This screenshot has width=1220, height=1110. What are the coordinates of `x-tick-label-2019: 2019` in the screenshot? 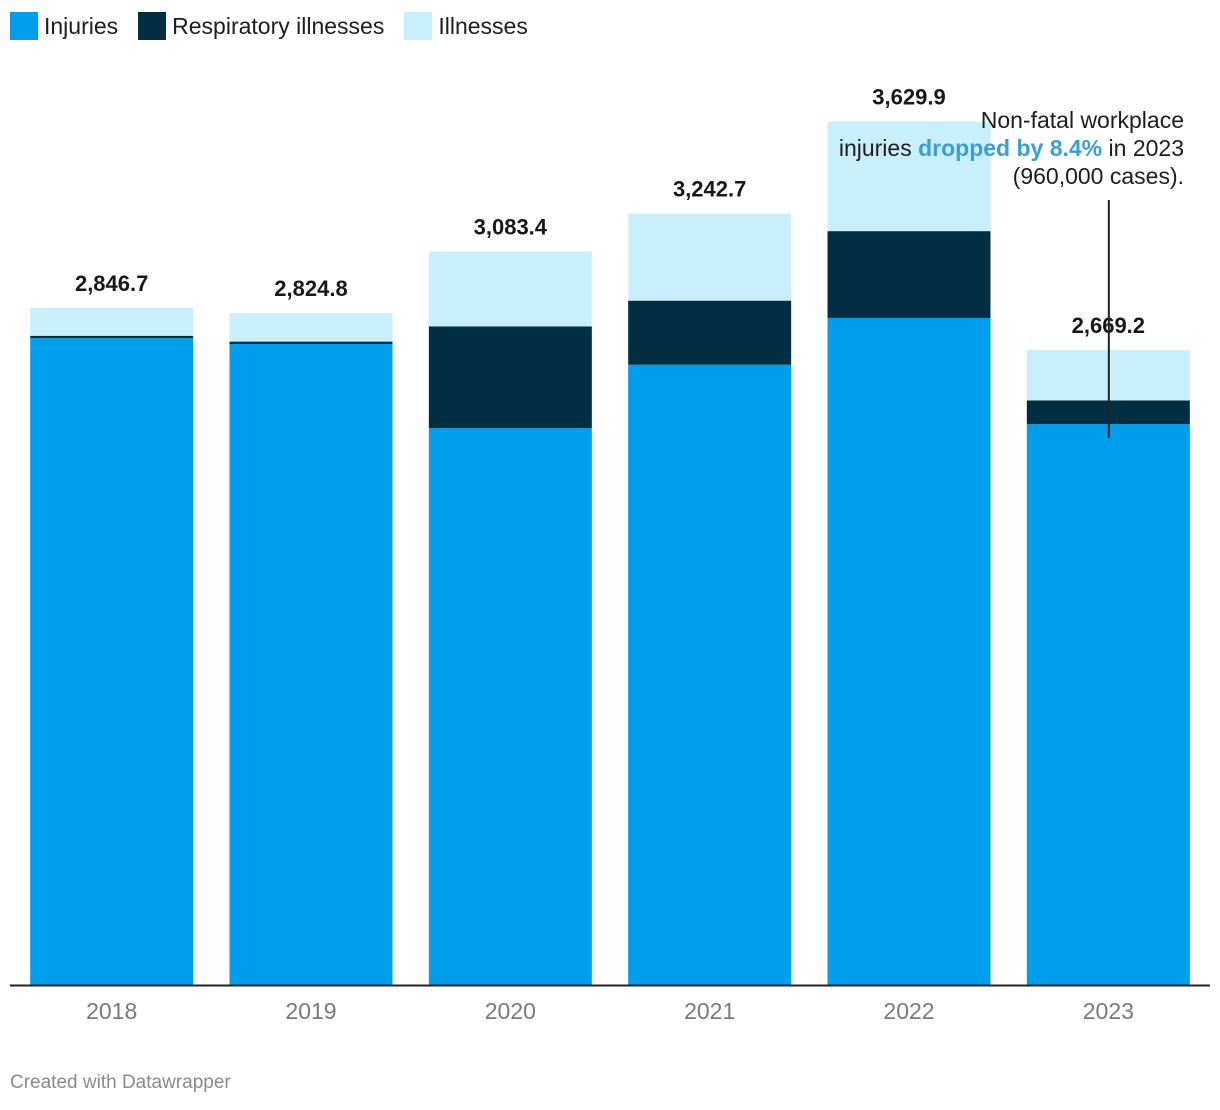 It's located at (310, 1011).